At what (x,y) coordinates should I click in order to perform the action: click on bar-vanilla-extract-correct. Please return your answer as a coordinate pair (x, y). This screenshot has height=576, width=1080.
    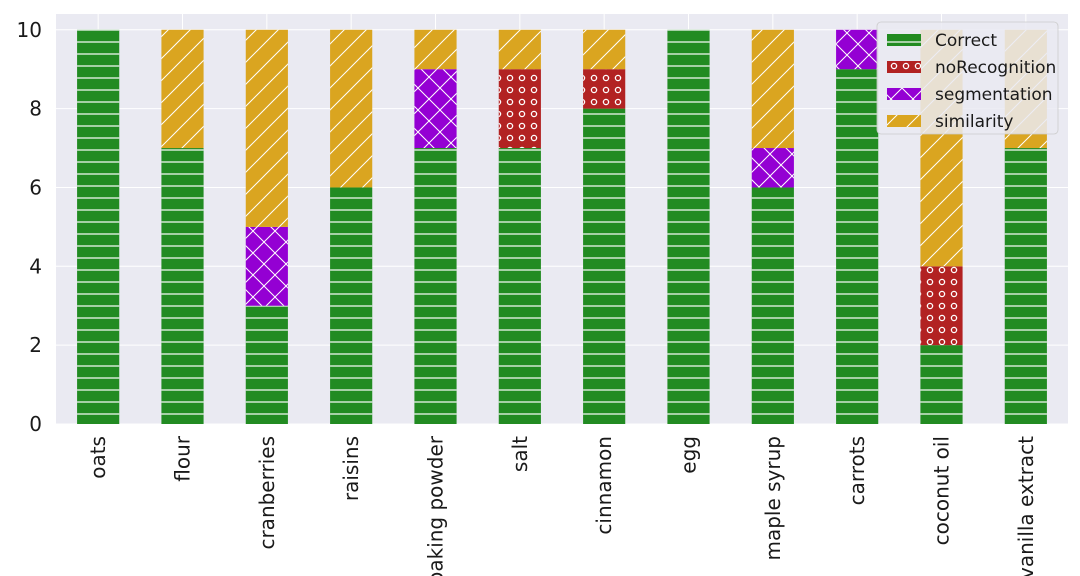
    Looking at the image, I should click on (1025, 286).